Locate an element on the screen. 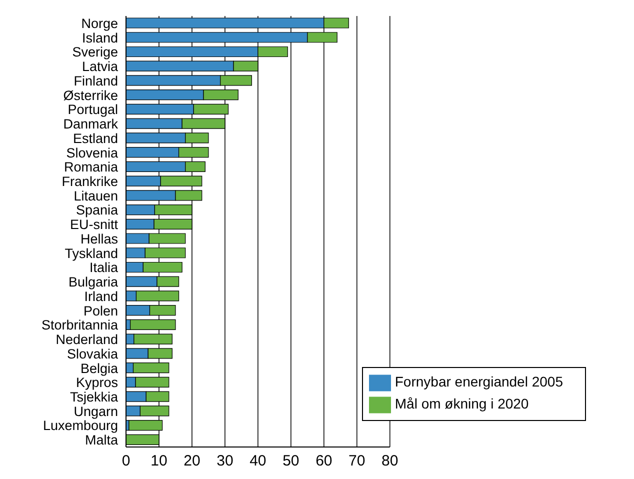  y-tick-label: Bulgaria is located at coordinates (93, 282).